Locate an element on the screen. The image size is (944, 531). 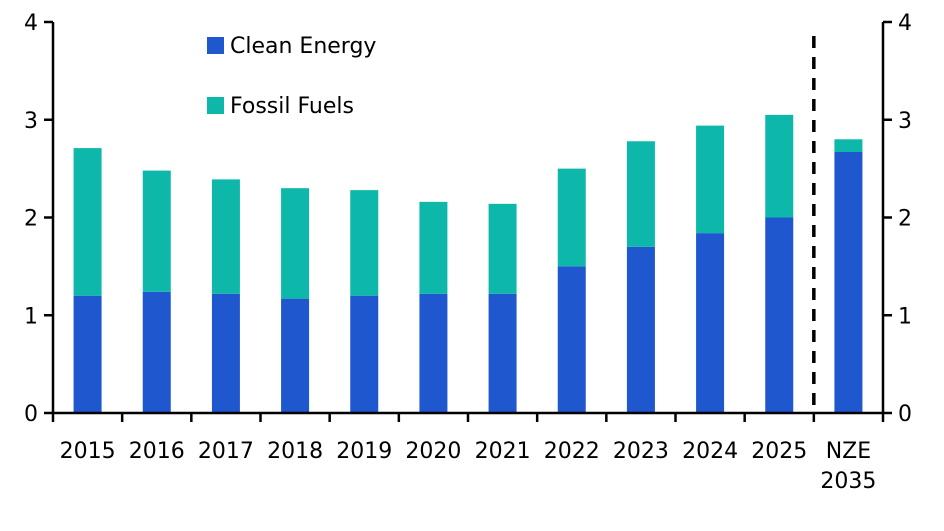
right-y-tick-label: 2 is located at coordinates (905, 219).